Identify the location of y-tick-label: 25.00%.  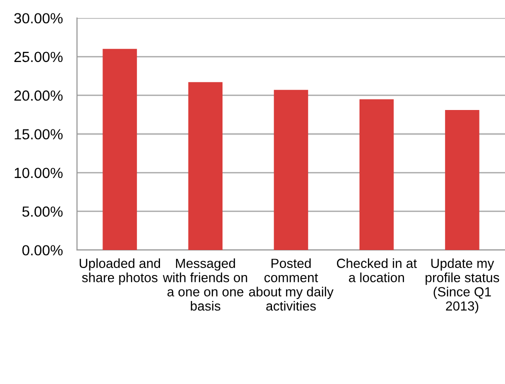
(38, 57).